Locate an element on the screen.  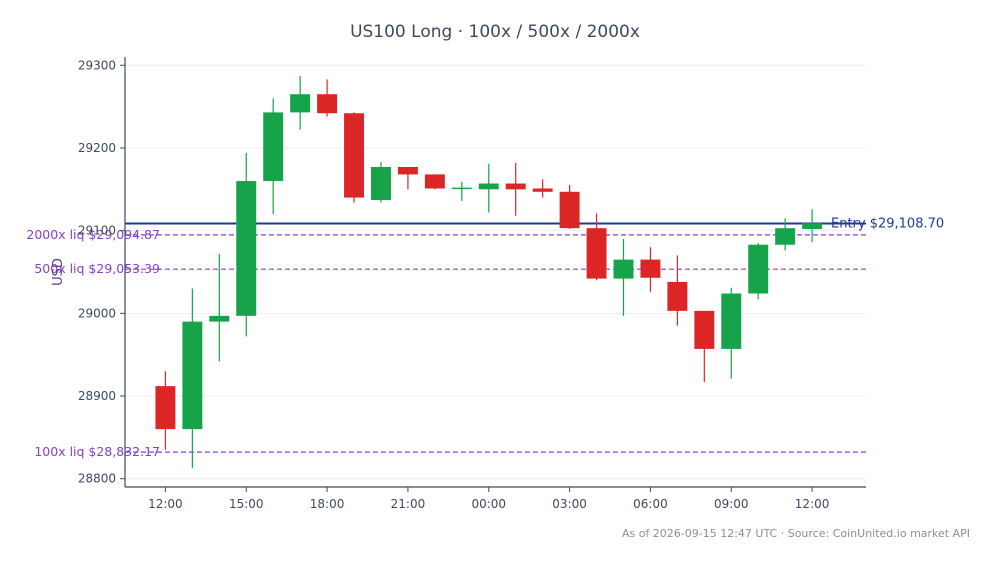
x-tick-label: 18:00 is located at coordinates (327, 504).